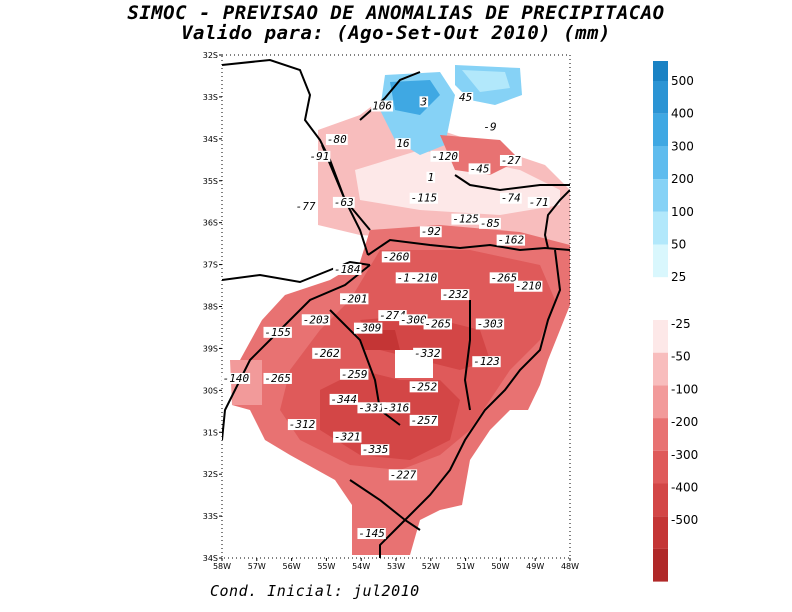 Image resolution: width=792 pixels, height=612 pixels. I want to click on value-label: -85, so click(490, 223).